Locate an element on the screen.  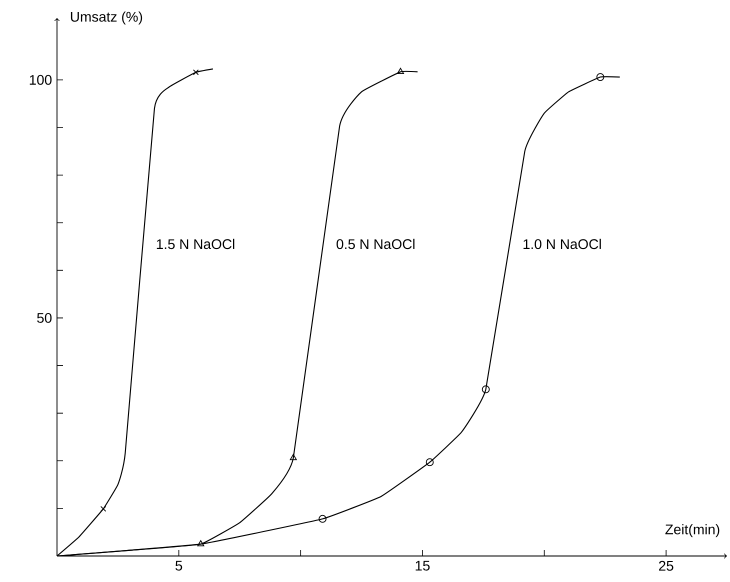
y-tick-label: 50 is located at coordinates (44, 317).